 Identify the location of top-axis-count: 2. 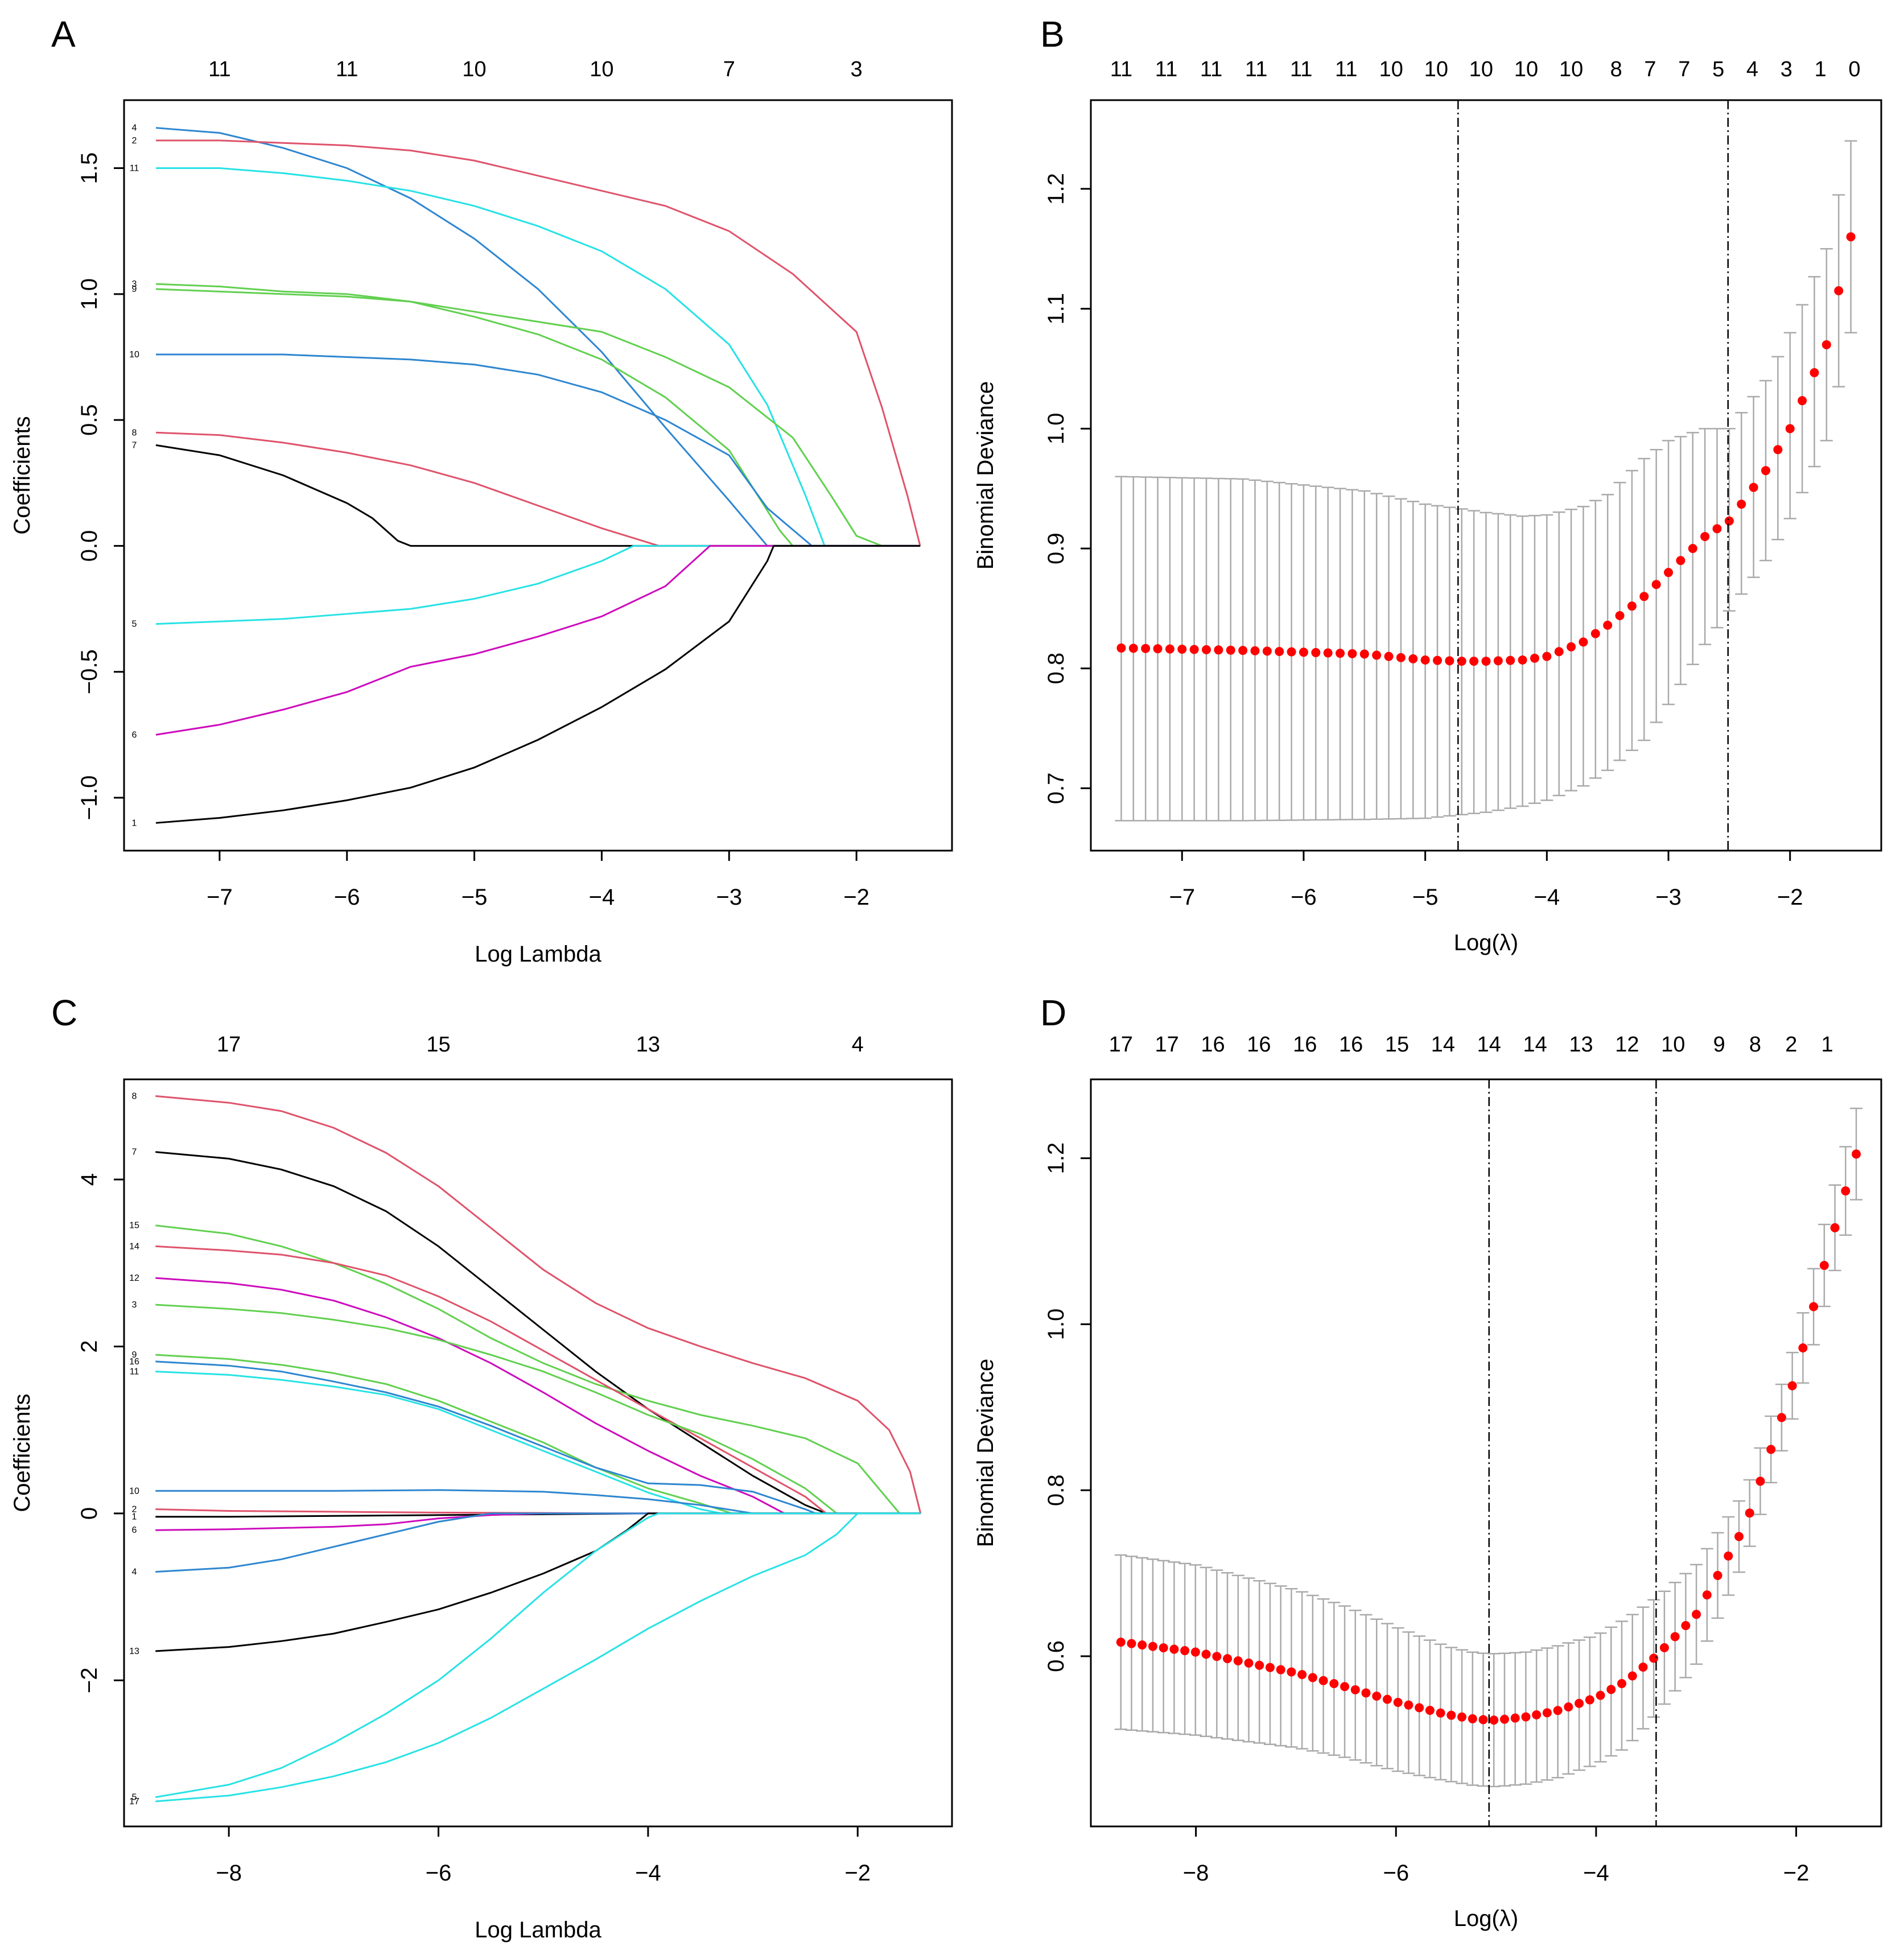
(1791, 1045).